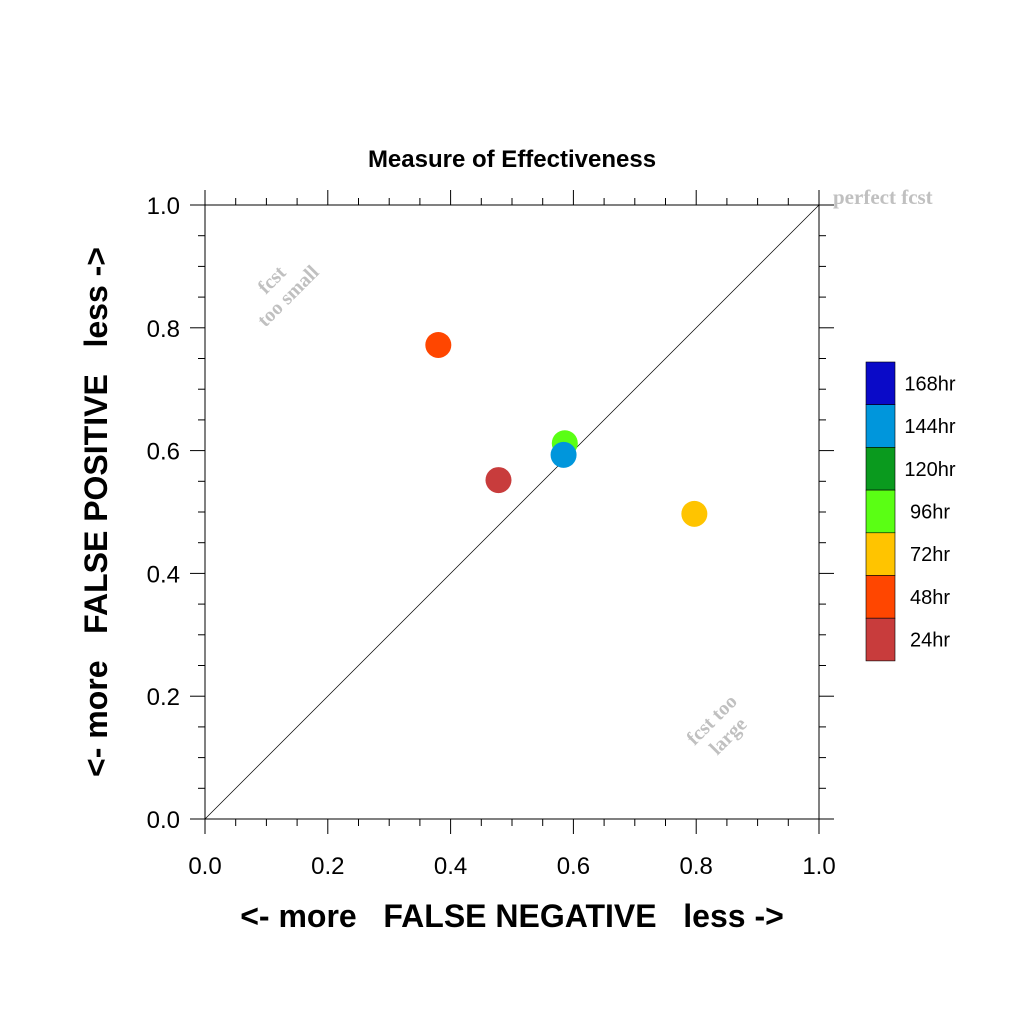  I want to click on legend-swatch-168hr, so click(880, 383).